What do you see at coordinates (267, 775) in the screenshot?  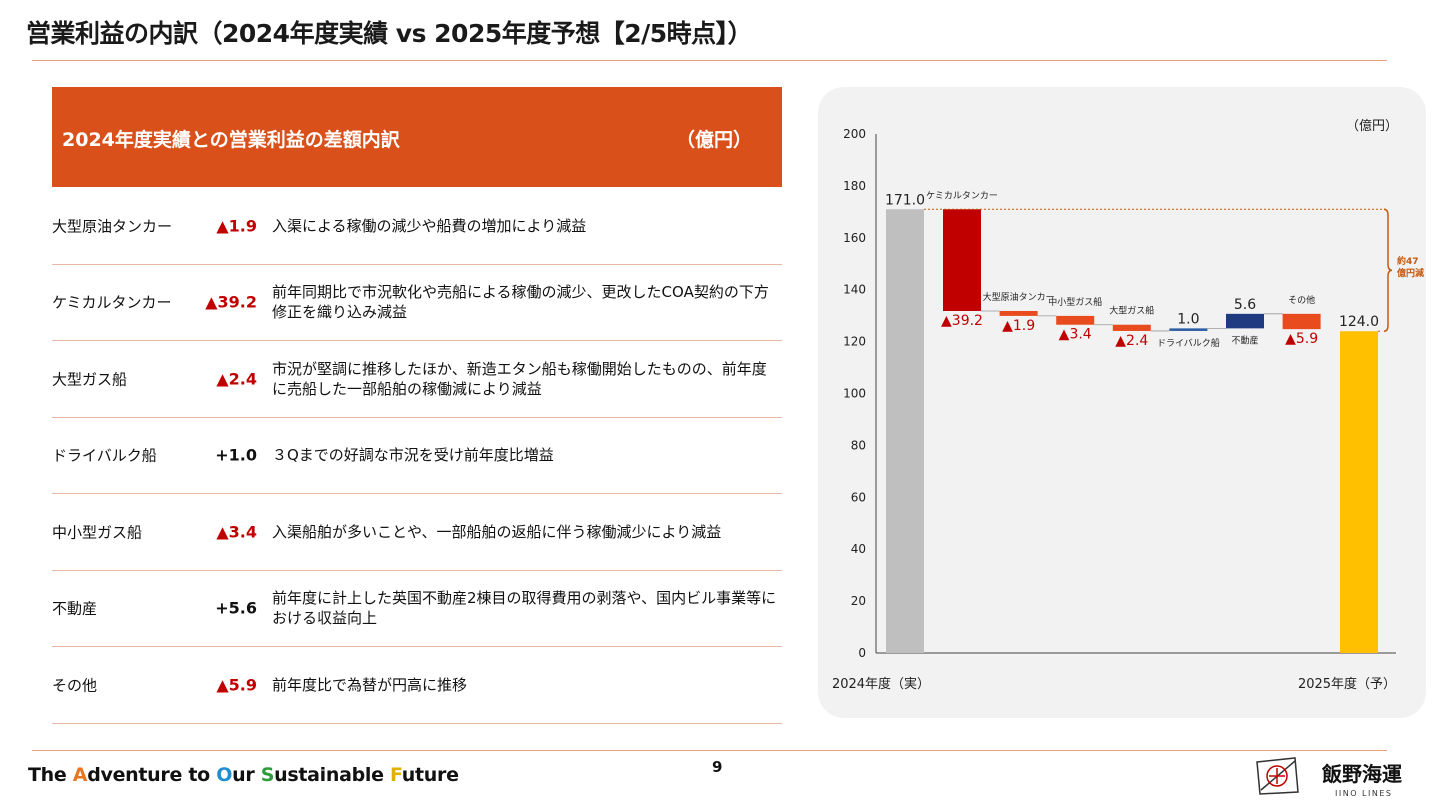 I see `slogan-letter-s: S` at bounding box center [267, 775].